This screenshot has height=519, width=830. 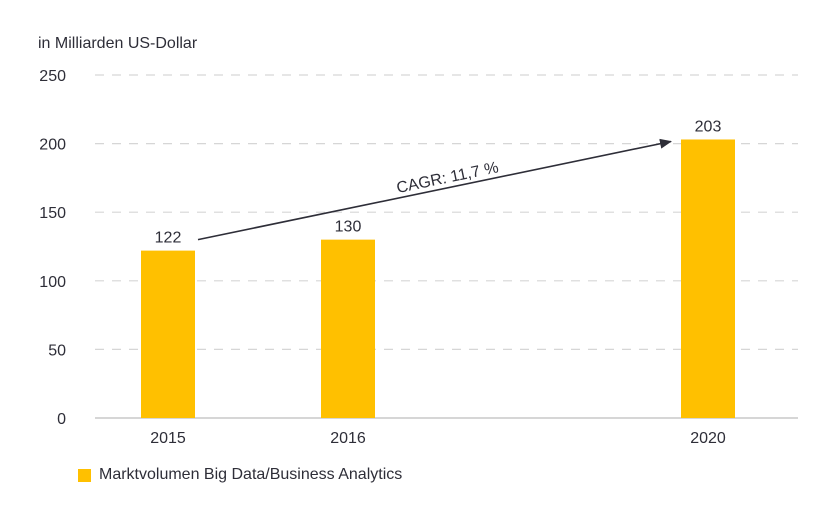 What do you see at coordinates (61, 419) in the screenshot?
I see `y-tick-label: 0` at bounding box center [61, 419].